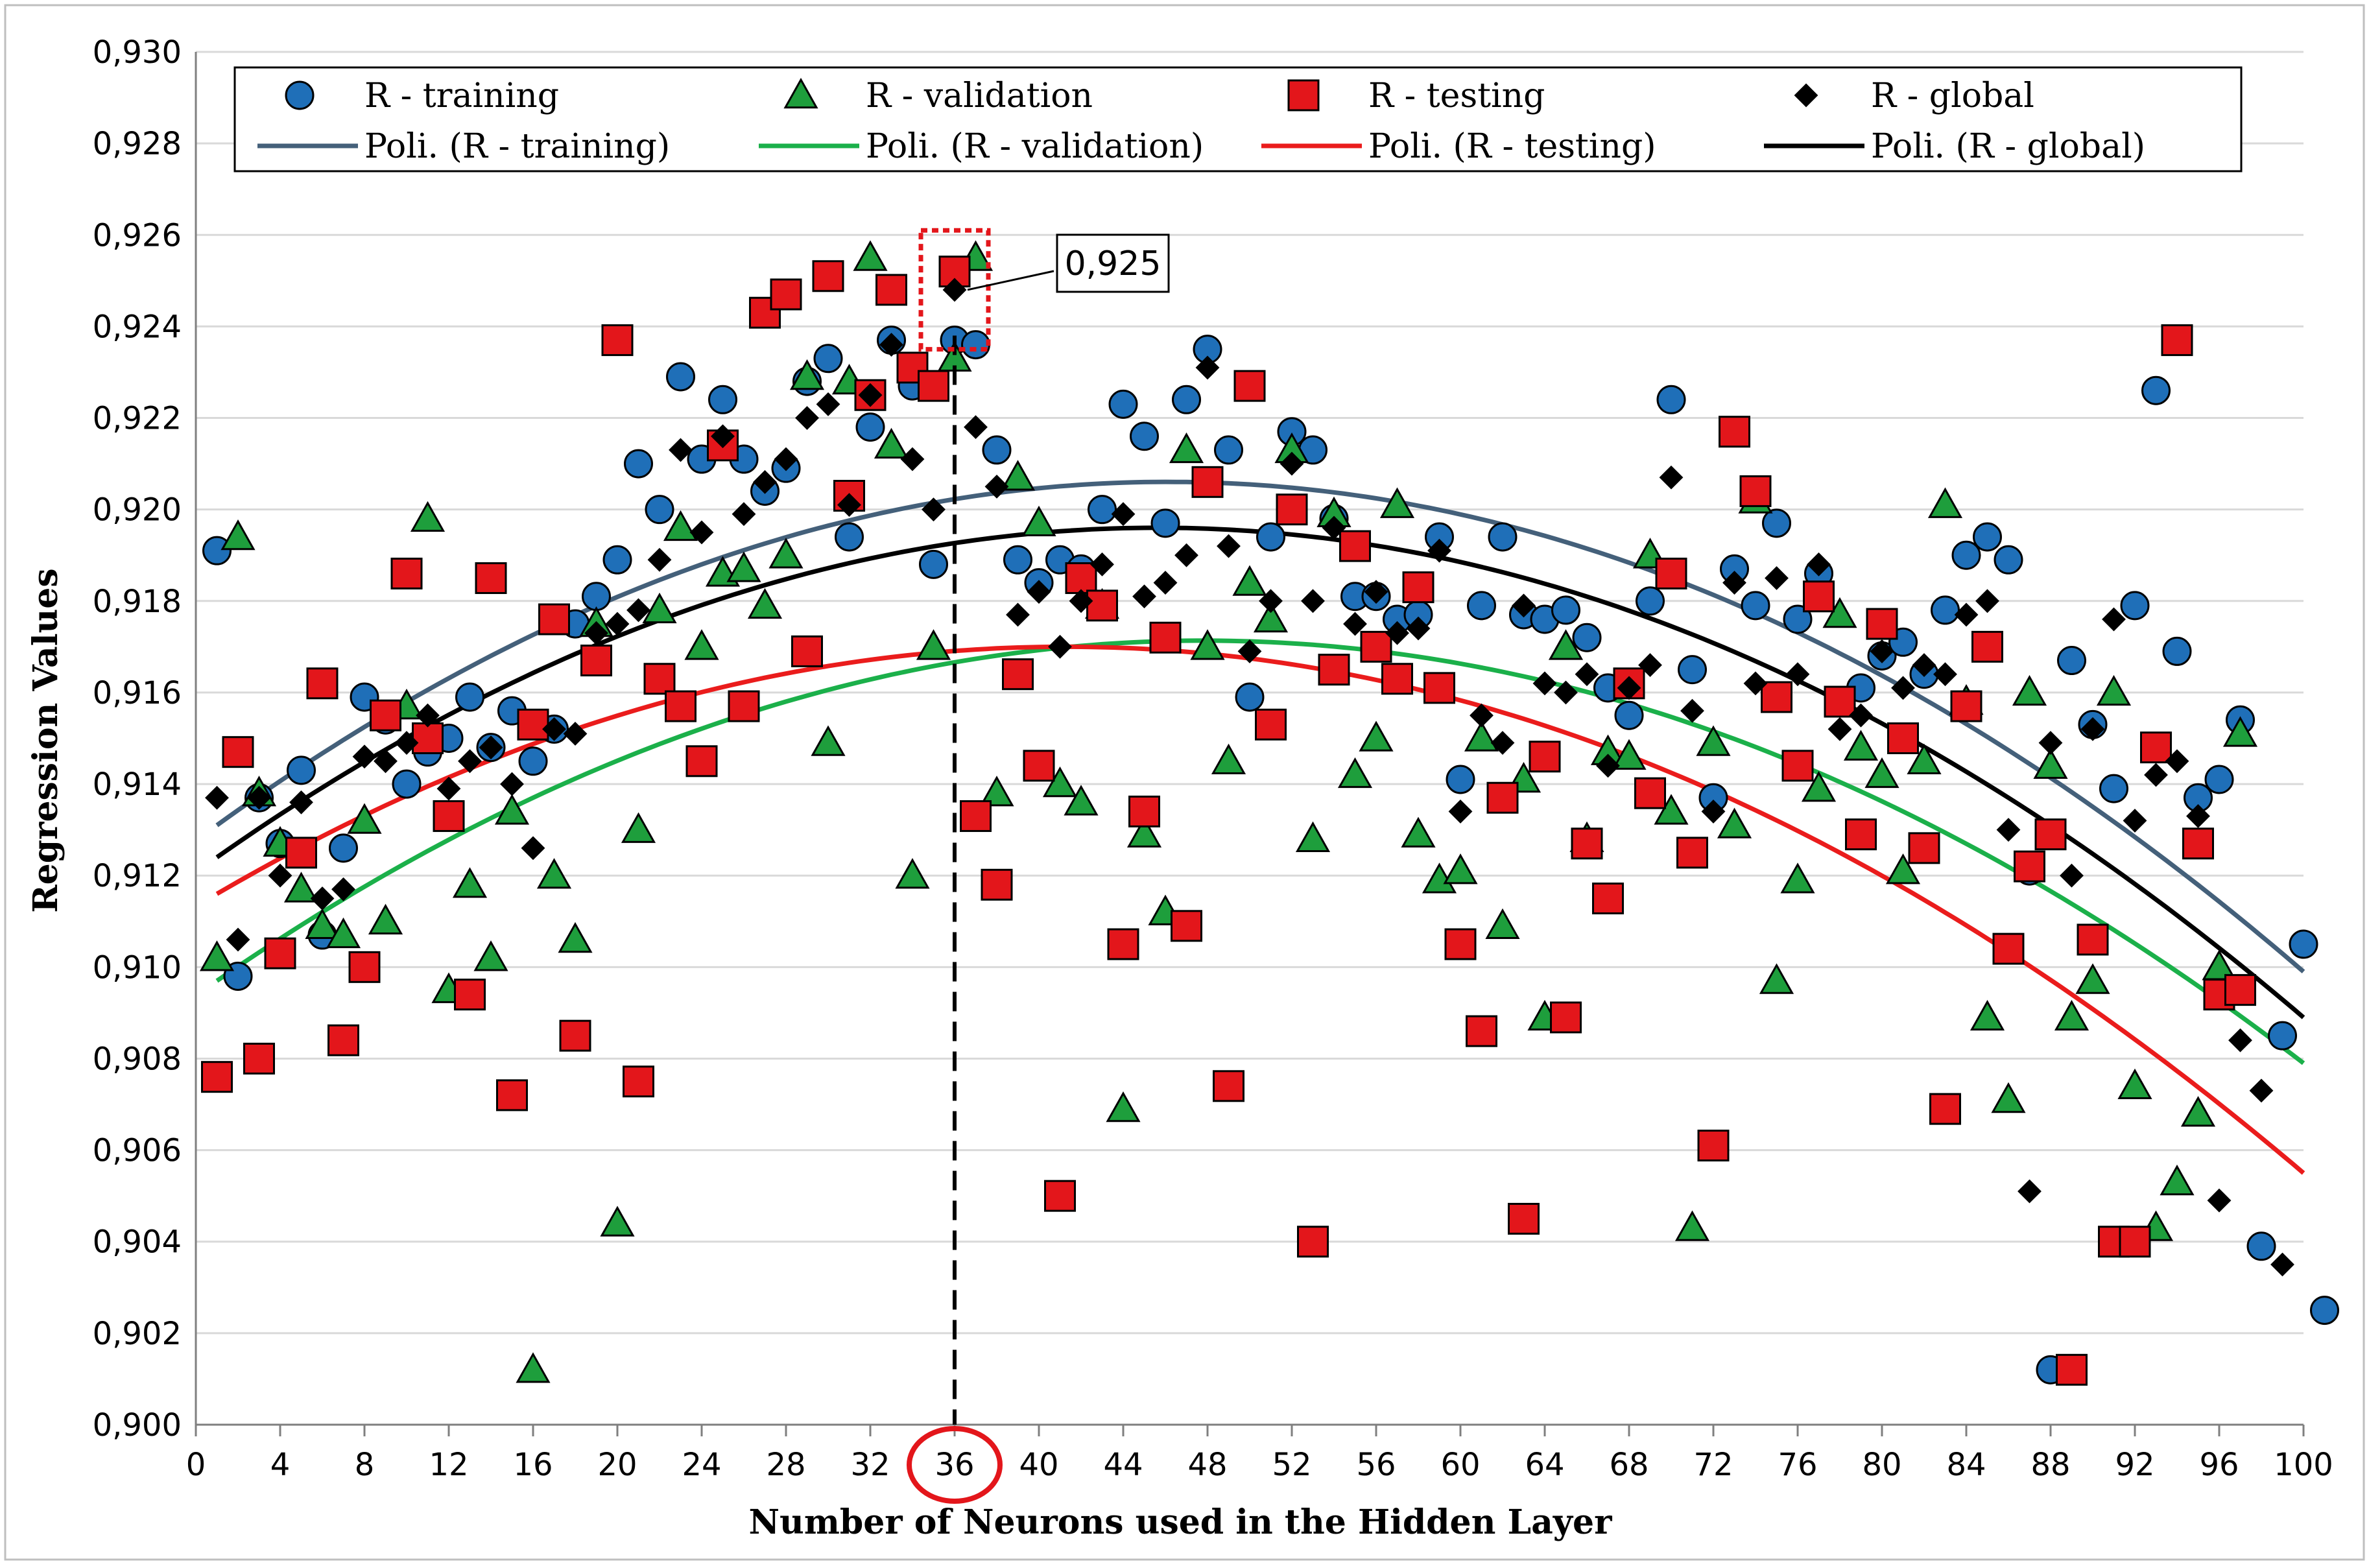 The height and width of the screenshot is (1568, 2369). I want to click on y-tick-label: 0,910, so click(137, 967).